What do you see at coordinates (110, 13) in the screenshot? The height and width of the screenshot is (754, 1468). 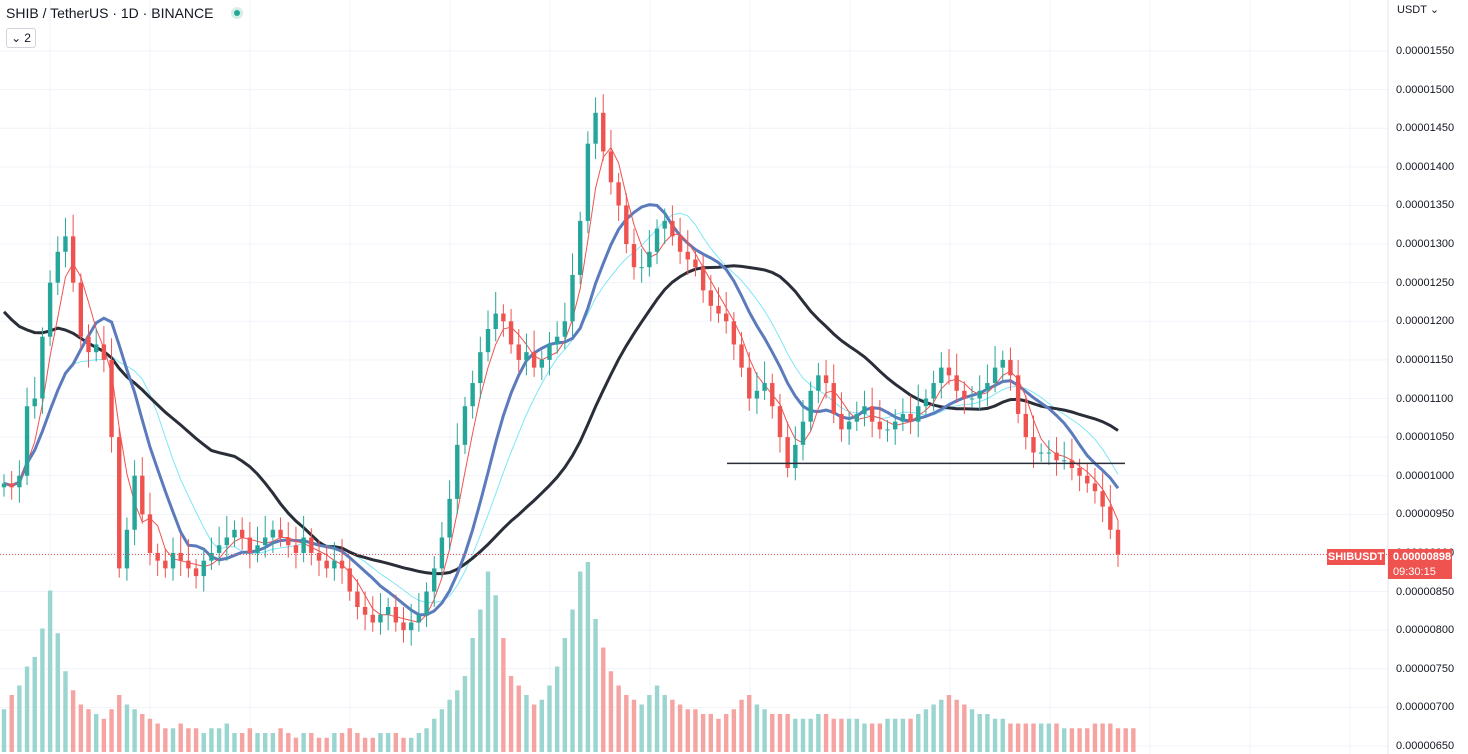 I see `symbol-title: SHIB / TetherUS · 1D · BINANCE` at bounding box center [110, 13].